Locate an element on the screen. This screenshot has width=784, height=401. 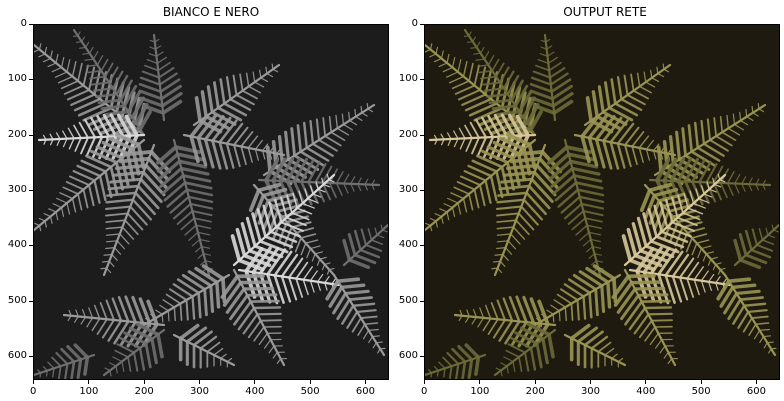
panel-title: OUTPUT RETE is located at coordinates (605, 12).